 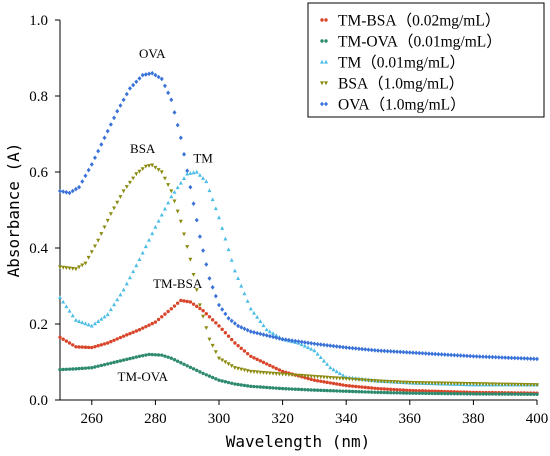 I want to click on y-ticks: 0.0 0.2 0.4 0.6 0.8 1.0, so click(x=44, y=211).